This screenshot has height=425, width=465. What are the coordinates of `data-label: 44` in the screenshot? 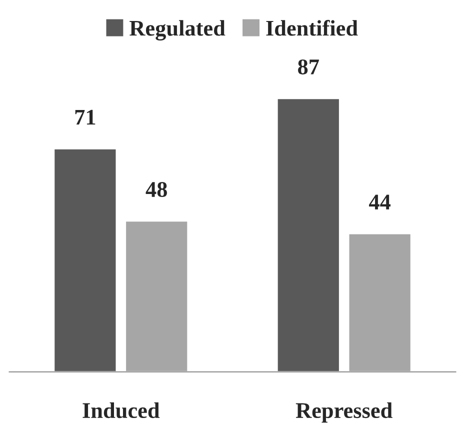 It's located at (380, 202).